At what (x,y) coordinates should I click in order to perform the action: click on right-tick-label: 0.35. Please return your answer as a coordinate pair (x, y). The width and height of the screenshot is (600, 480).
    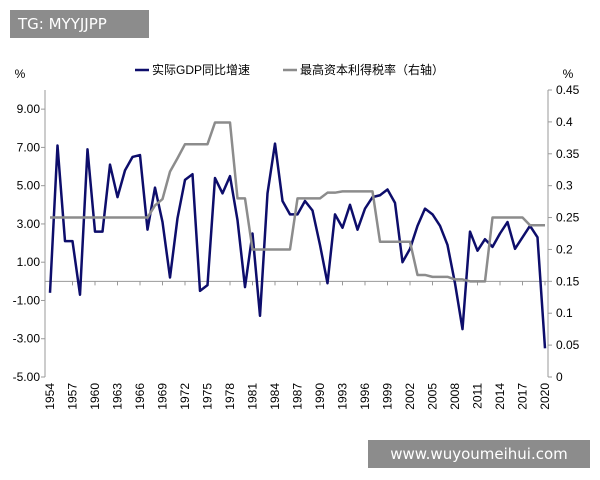
    Looking at the image, I should click on (568, 154).